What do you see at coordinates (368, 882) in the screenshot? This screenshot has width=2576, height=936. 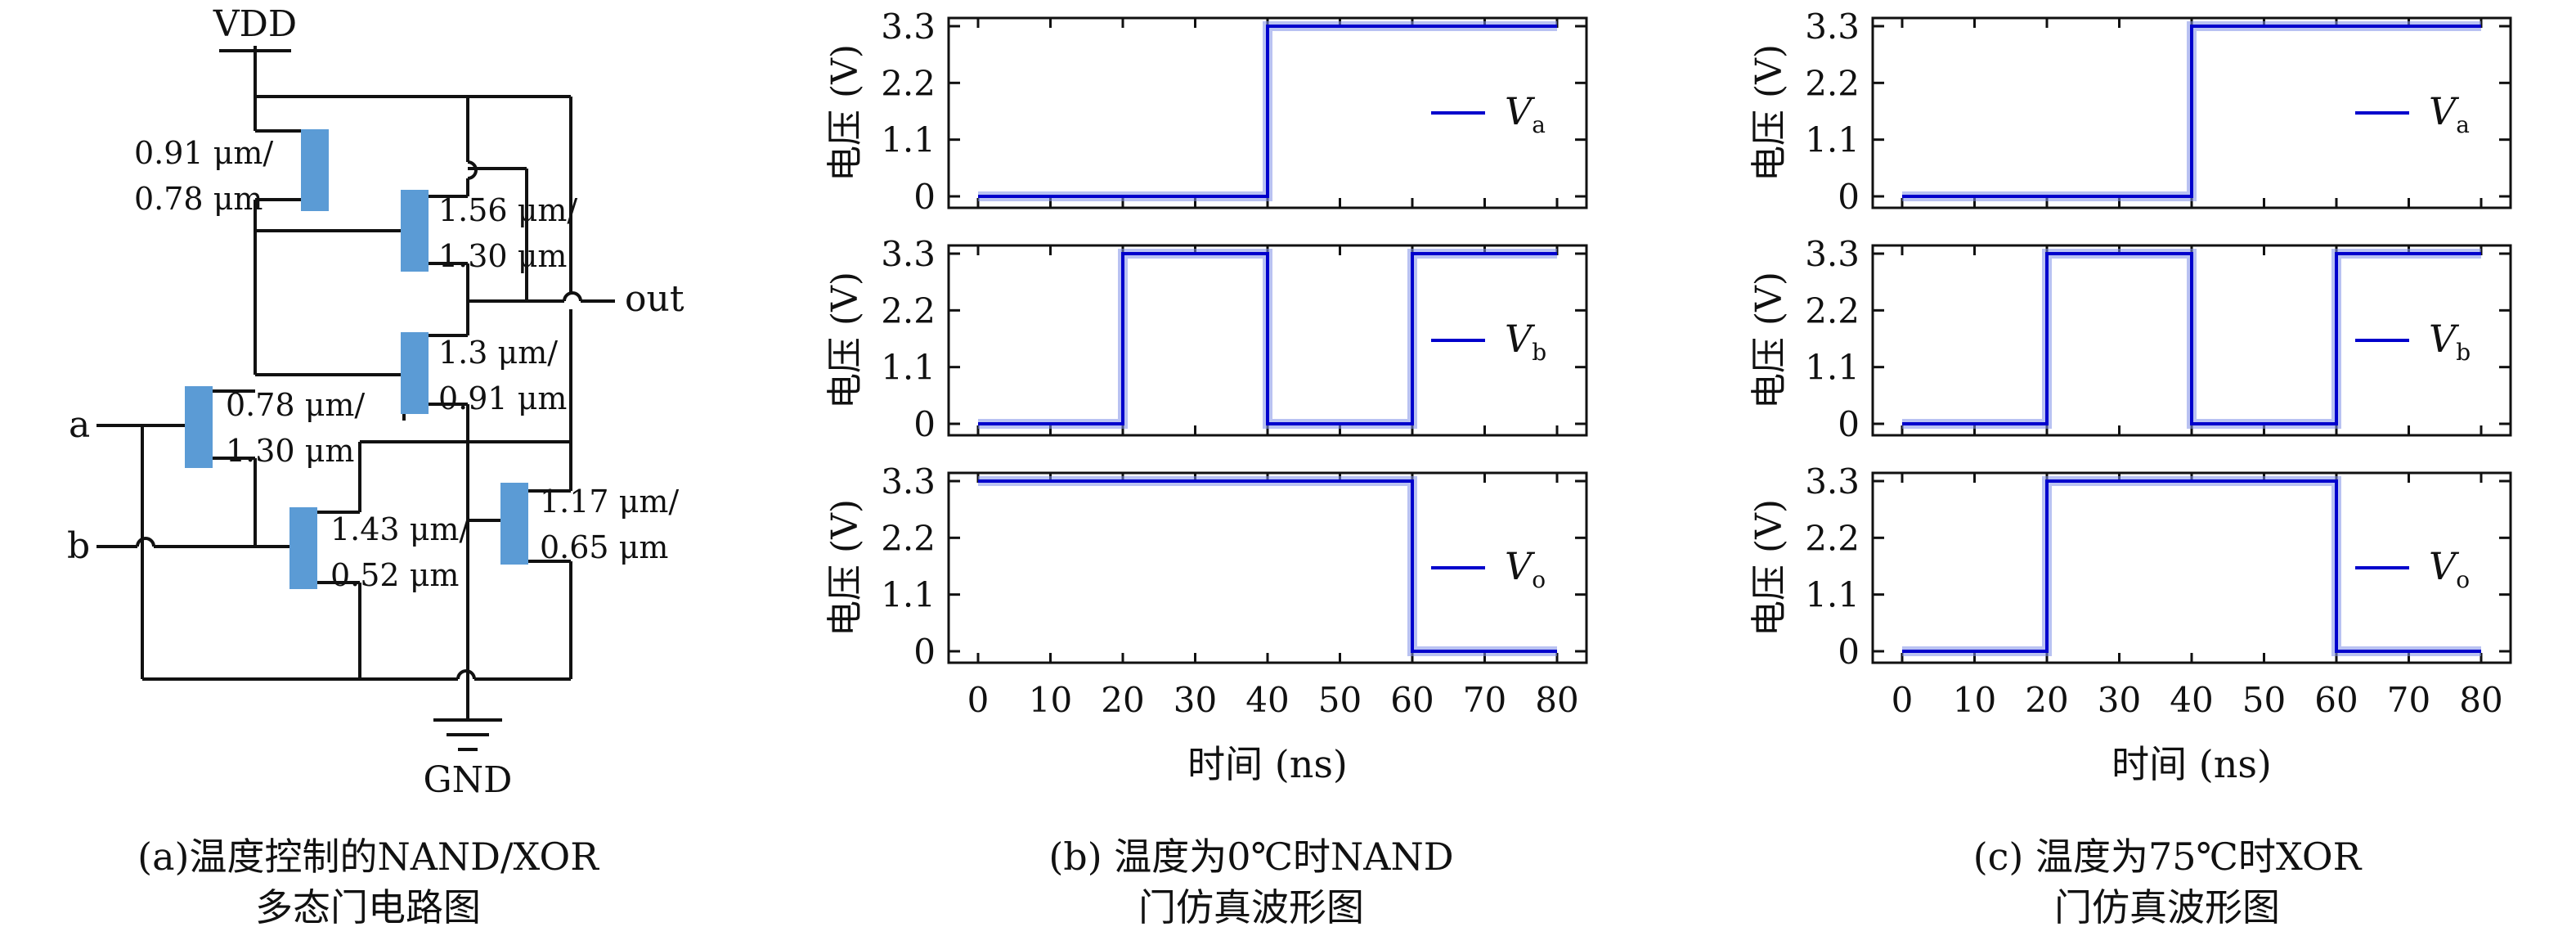 I see `caption-a: (a)温度控制的NAND/XOR 多态门电路图` at bounding box center [368, 882].